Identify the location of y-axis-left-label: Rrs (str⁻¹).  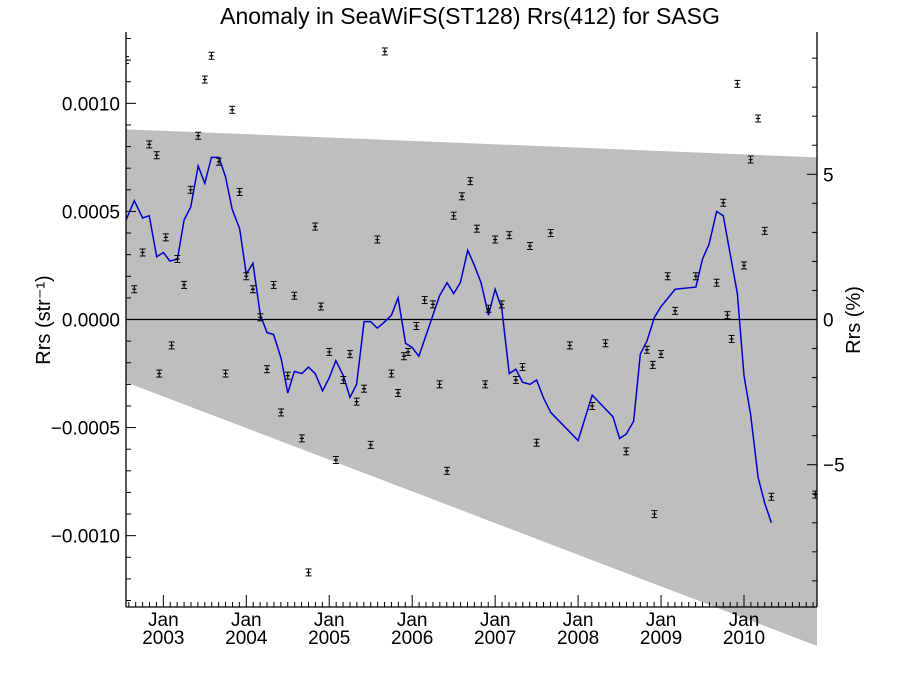
(44, 319).